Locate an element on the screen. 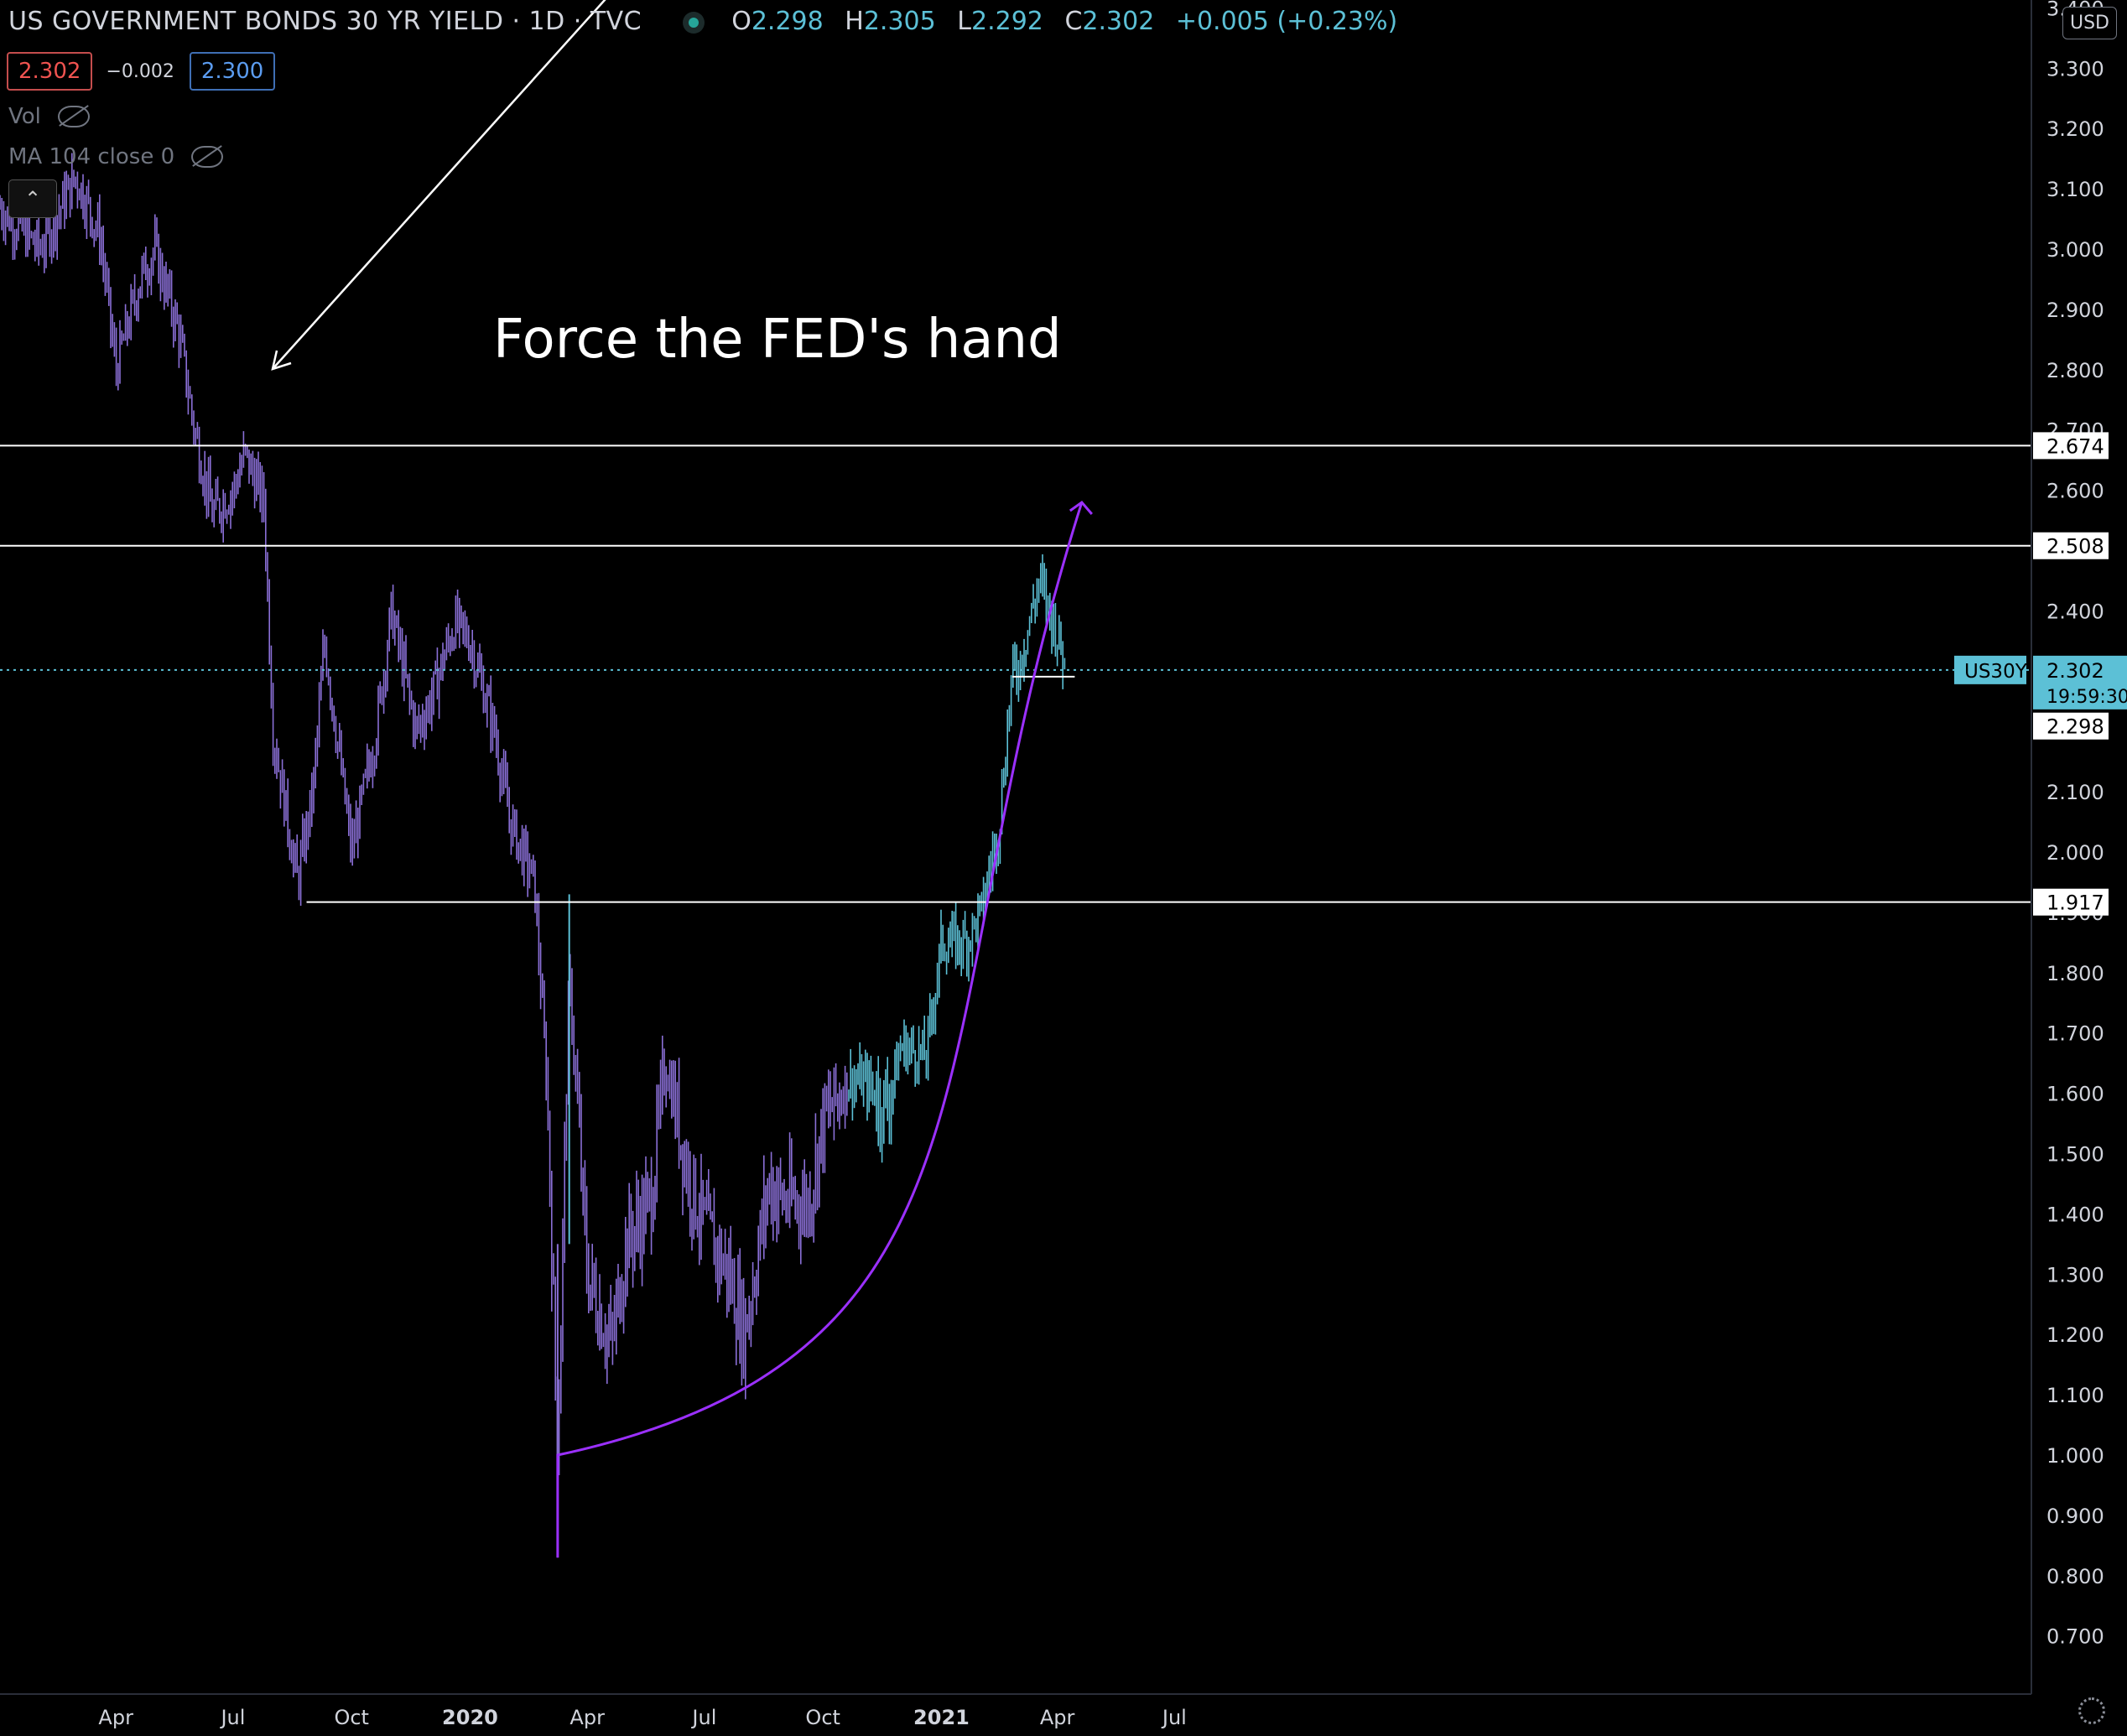 This screenshot has height=1736, width=2127. annotation-arrow is located at coordinates (439, 185).